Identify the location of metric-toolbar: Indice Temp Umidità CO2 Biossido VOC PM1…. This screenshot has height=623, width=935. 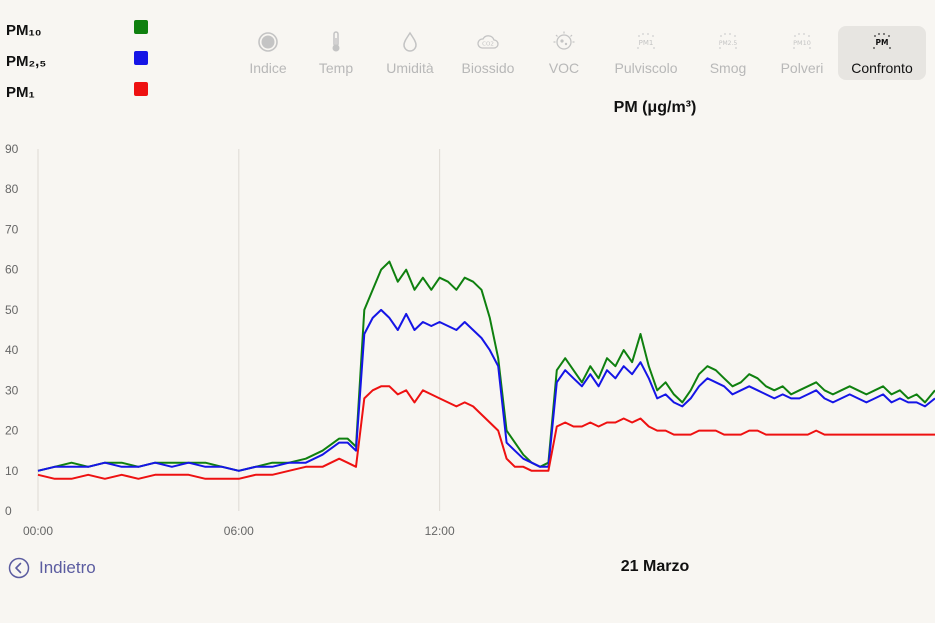
(581, 54).